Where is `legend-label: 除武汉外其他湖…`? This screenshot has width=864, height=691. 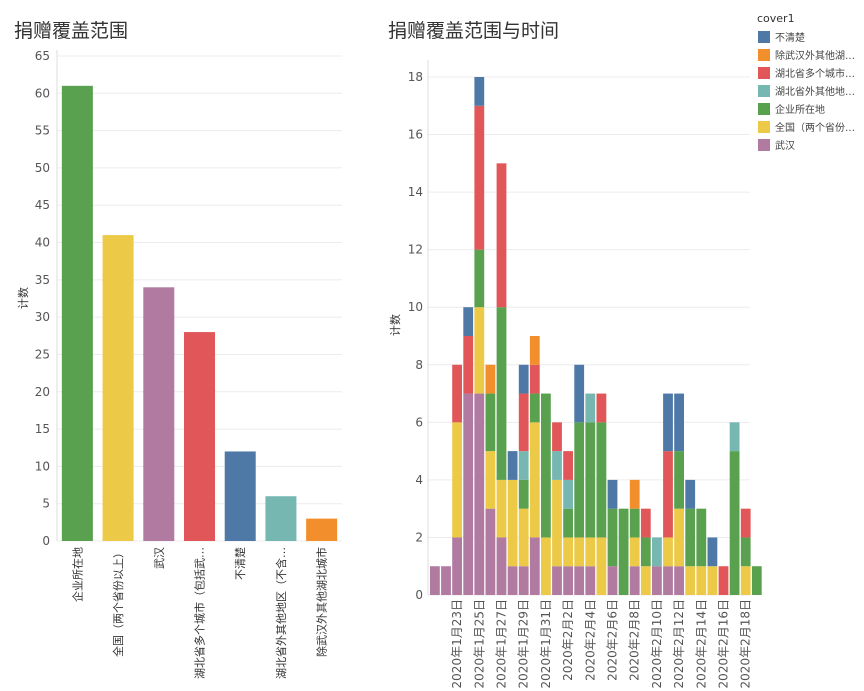
legend-label: 除武汉外其他湖… is located at coordinates (815, 55).